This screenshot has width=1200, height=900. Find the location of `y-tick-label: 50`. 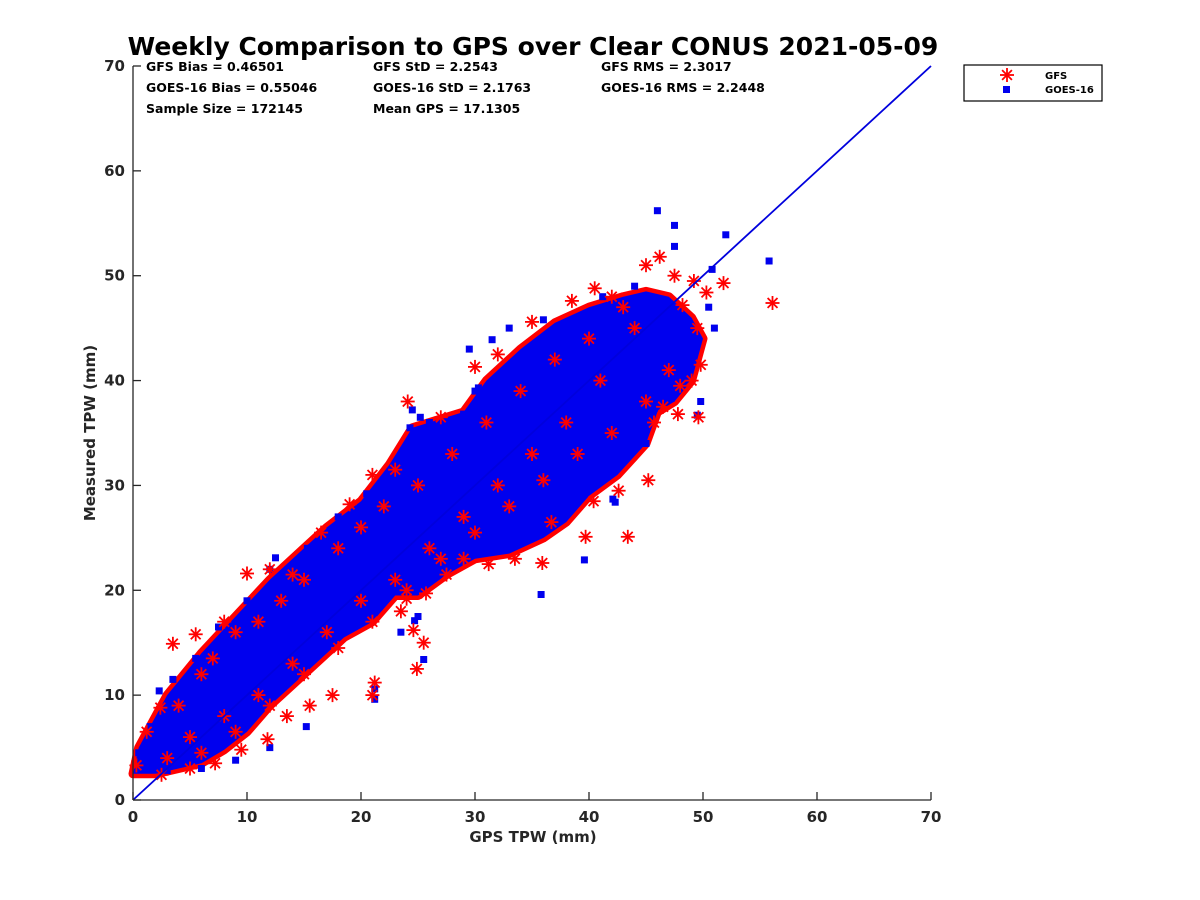

y-tick-label: 50 is located at coordinates (114, 276).